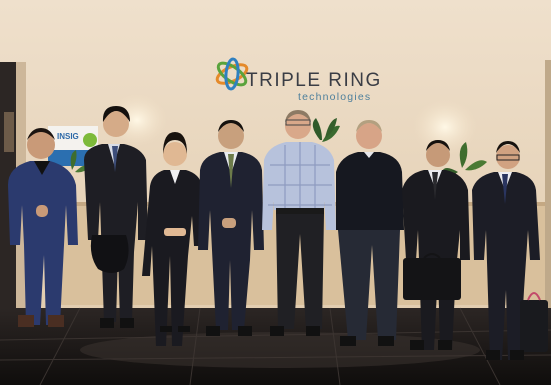  What do you see at coordinates (314, 80) in the screenshot?
I see `logo-name: TRIPLE RING` at bounding box center [314, 80].